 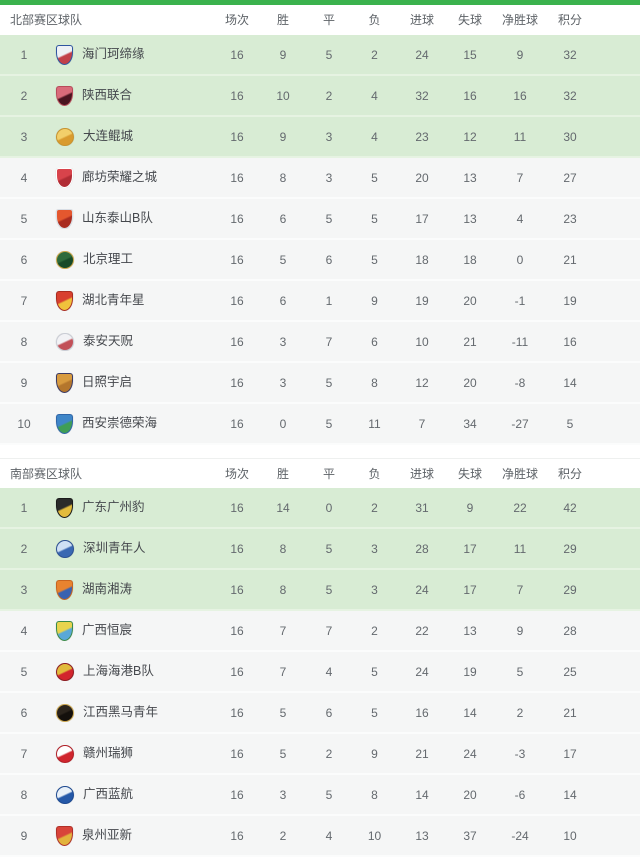 What do you see at coordinates (320, 795) in the screenshot?
I see `standings-row: 8 广西蓝航 16 3 5 8 14 20 -6 14` at bounding box center [320, 795].